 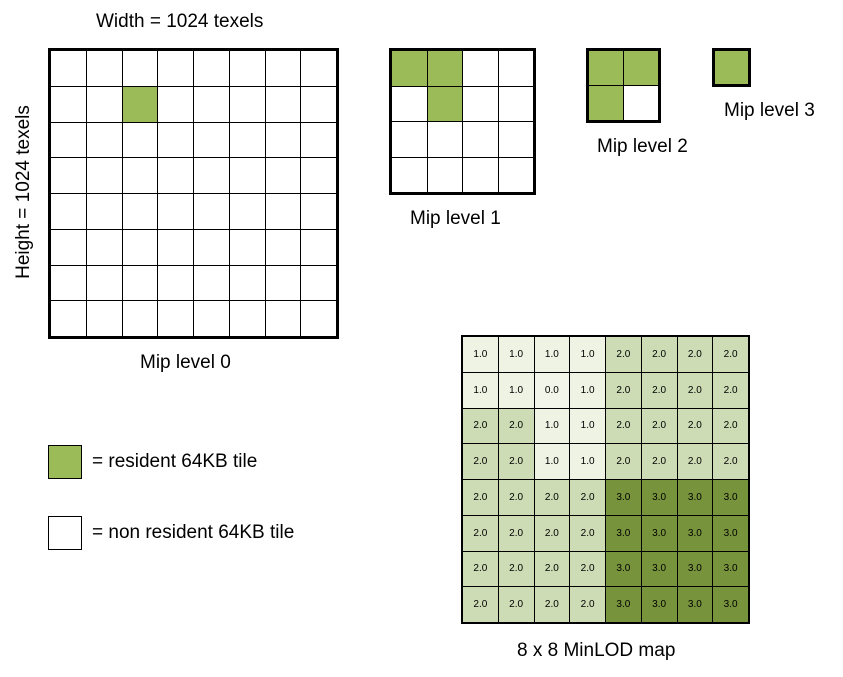 What do you see at coordinates (623, 85) in the screenshot?
I see `mip-level-2-grid` at bounding box center [623, 85].